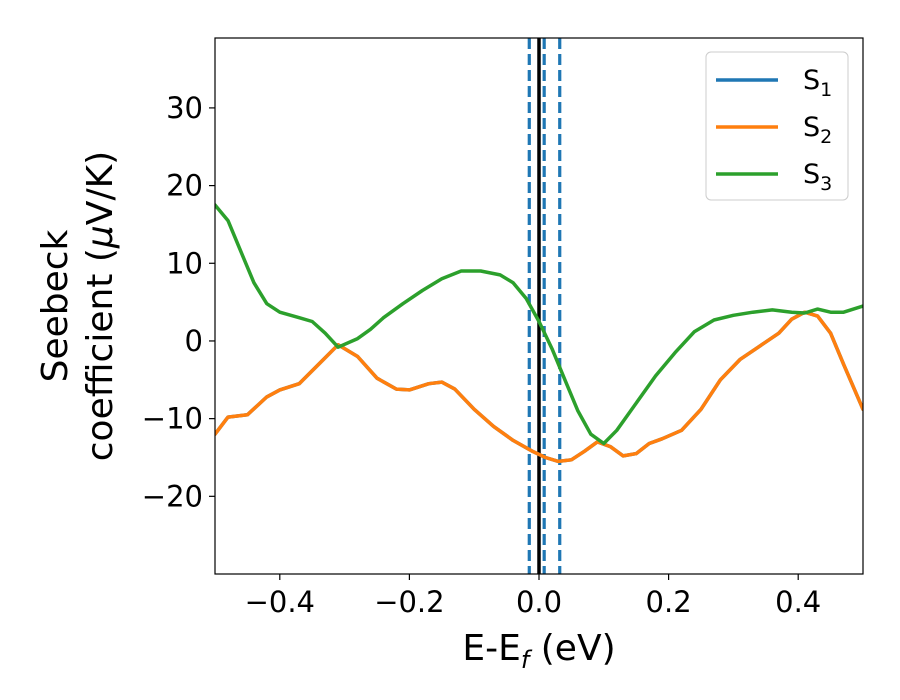  I want to click on x-tick-label: 0.4, so click(798, 602).